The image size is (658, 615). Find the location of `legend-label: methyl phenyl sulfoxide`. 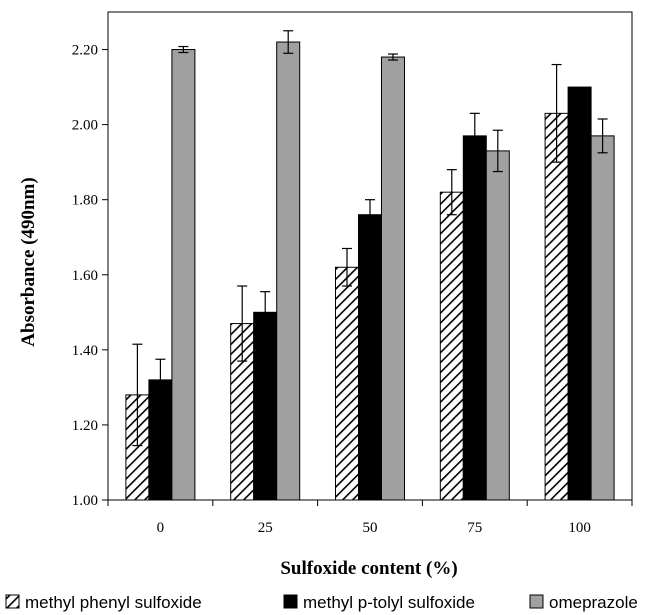

legend-label: methyl phenyl sulfoxide is located at coordinates (113, 602).